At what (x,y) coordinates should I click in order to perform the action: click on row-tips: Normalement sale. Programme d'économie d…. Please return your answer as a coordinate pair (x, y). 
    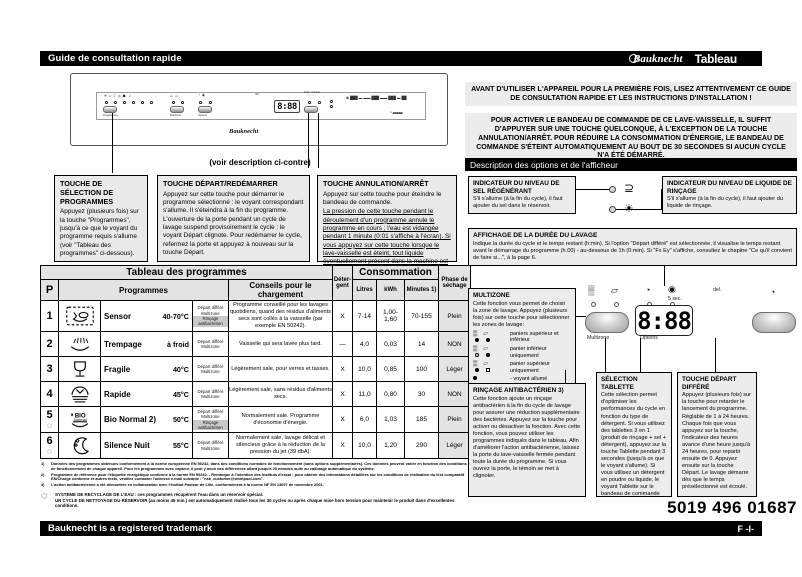
    Looking at the image, I should click on (280, 419).